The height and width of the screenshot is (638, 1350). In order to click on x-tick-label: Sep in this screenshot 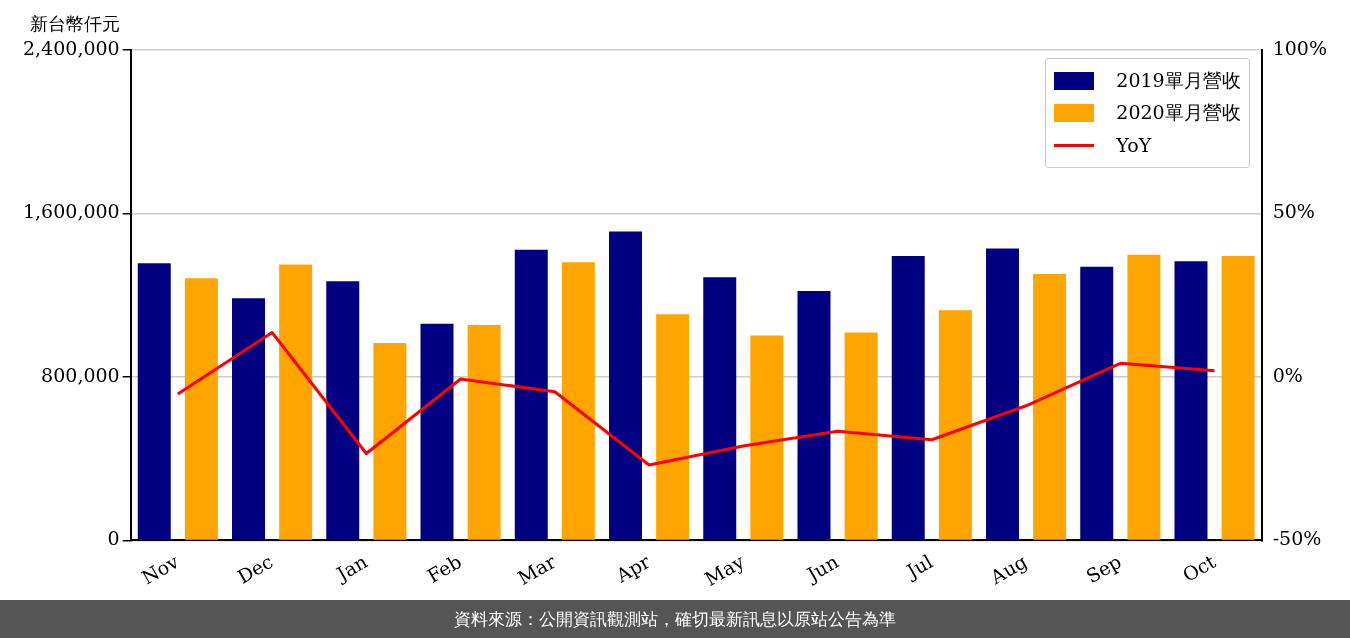, I will do `click(1103, 569)`.